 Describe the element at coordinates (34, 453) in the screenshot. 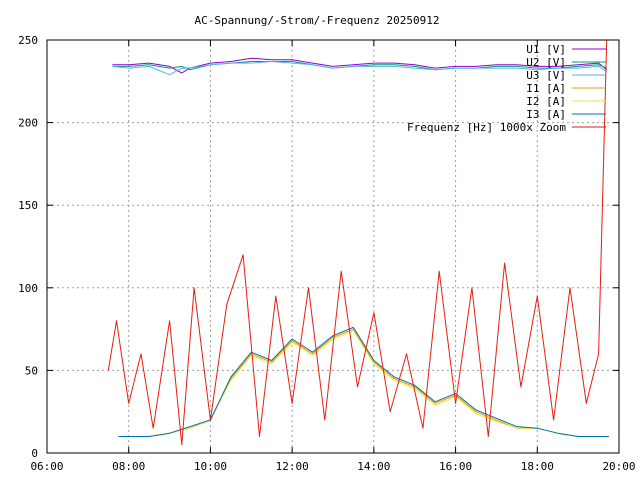

I see `y-tick-label: 0` at that location.